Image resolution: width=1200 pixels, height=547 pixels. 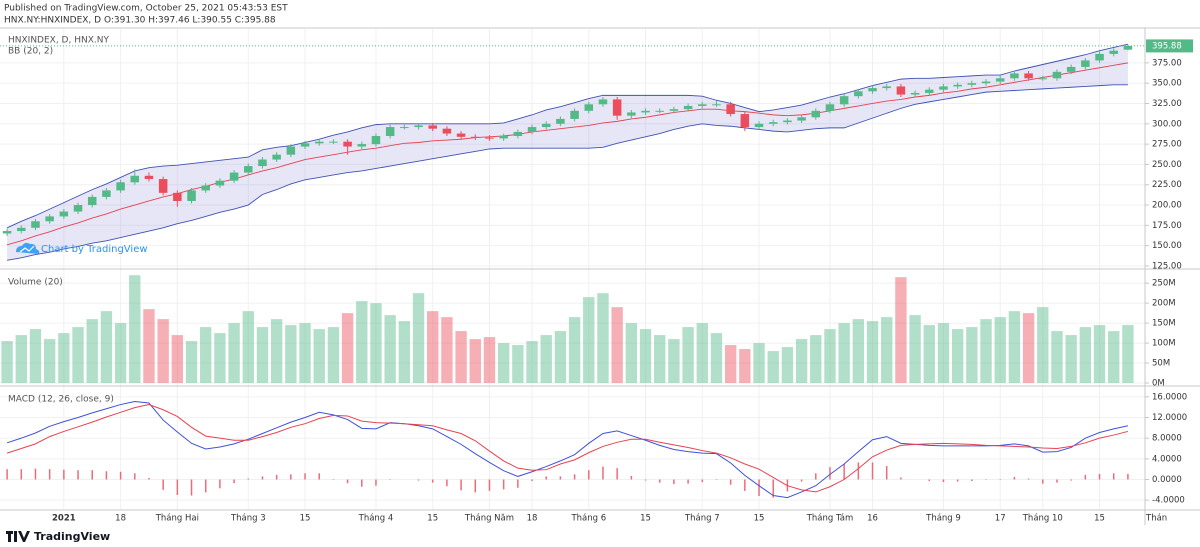 I want to click on indicator-title: BB (20, 2), so click(x=30, y=52).